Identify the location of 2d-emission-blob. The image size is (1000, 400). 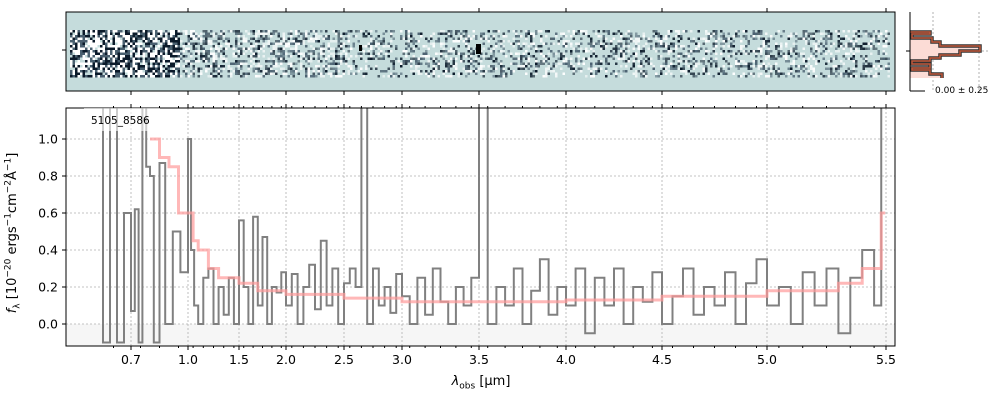
(360, 48).